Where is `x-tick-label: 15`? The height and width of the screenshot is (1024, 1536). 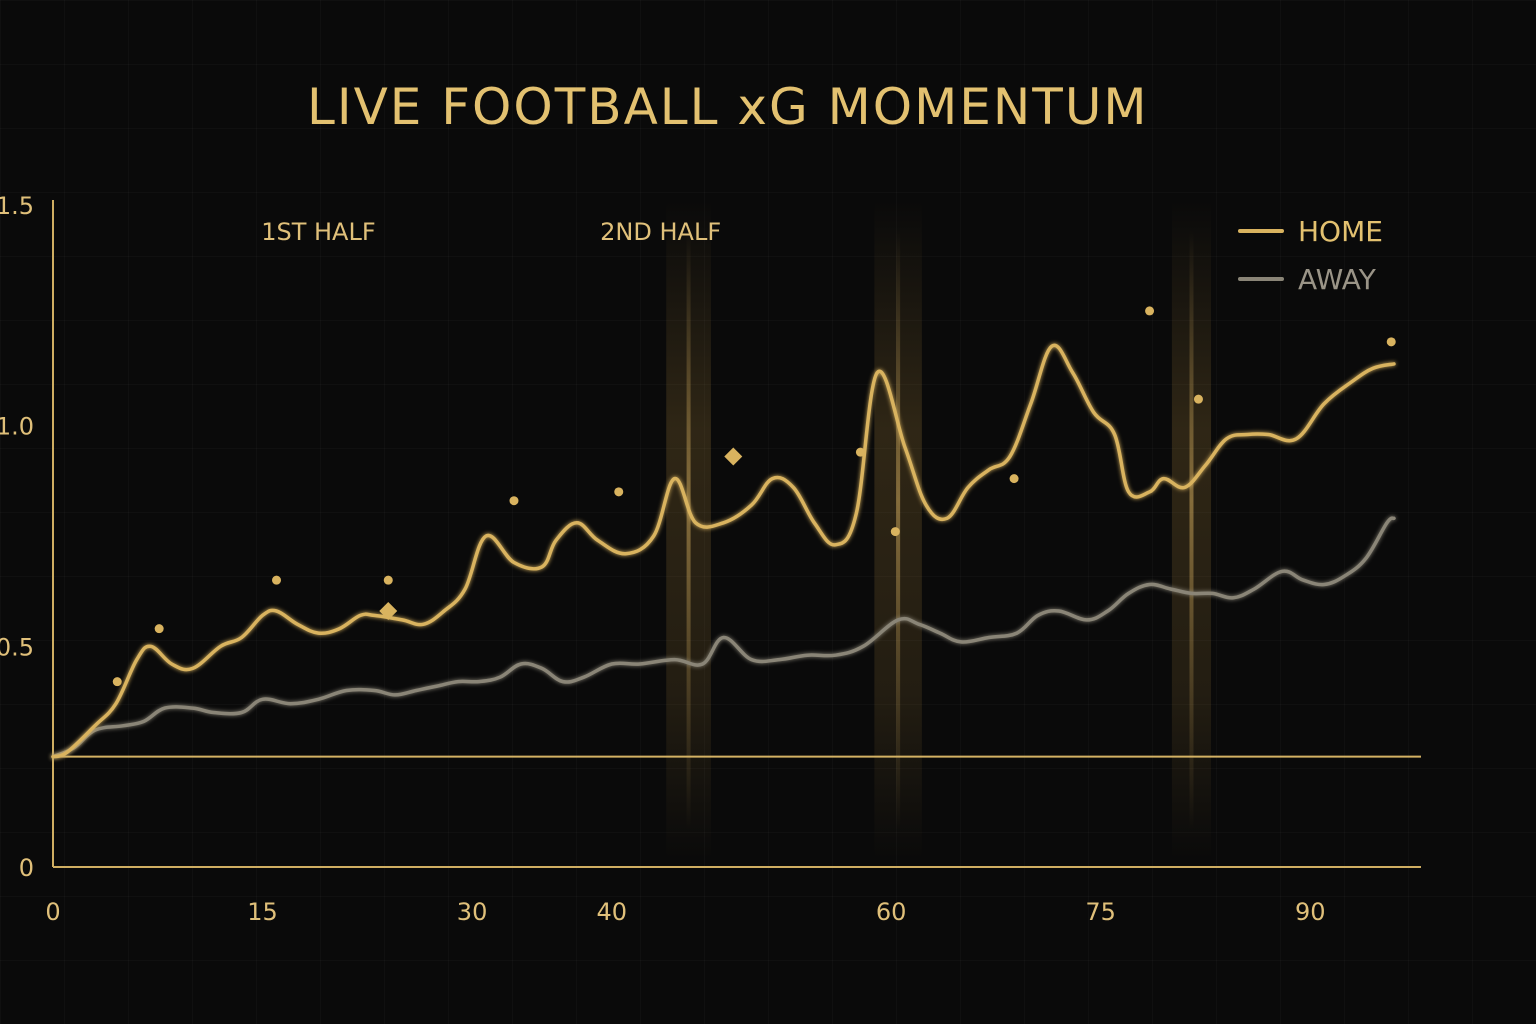
x-tick-label: 15 is located at coordinates (262, 912).